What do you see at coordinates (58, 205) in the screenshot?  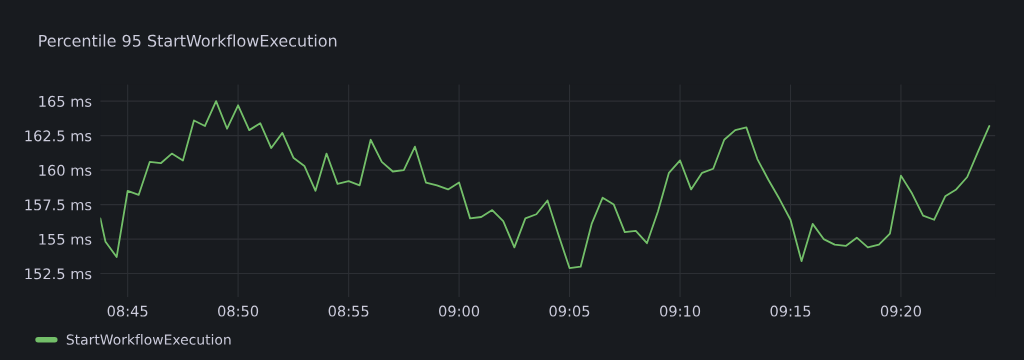 I see `y-tick-label: 157.5 ms` at bounding box center [58, 205].